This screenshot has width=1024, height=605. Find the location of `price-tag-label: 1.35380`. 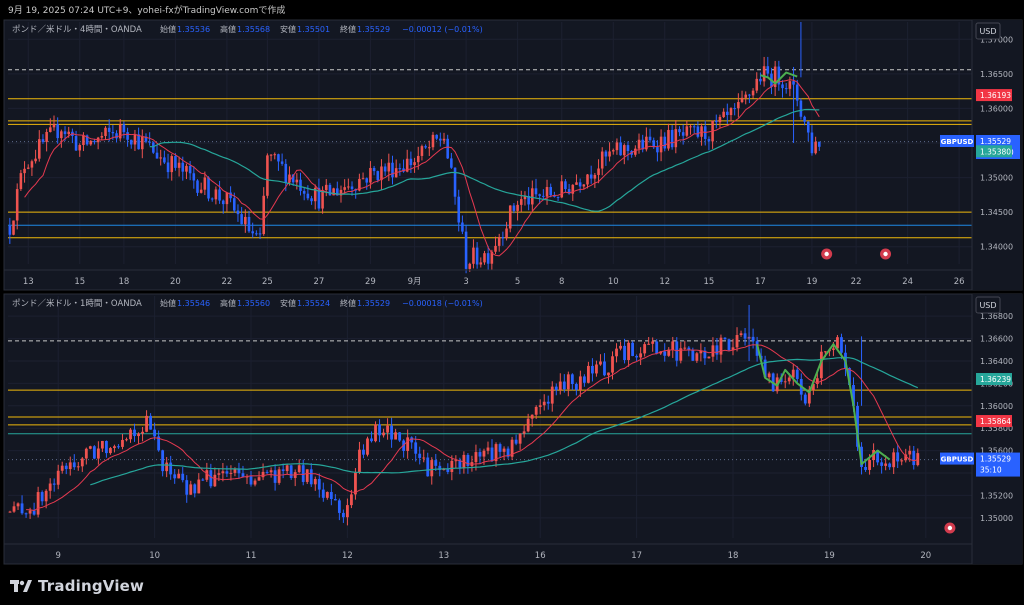

price-tag-label: 1.35380 is located at coordinates (995, 151).